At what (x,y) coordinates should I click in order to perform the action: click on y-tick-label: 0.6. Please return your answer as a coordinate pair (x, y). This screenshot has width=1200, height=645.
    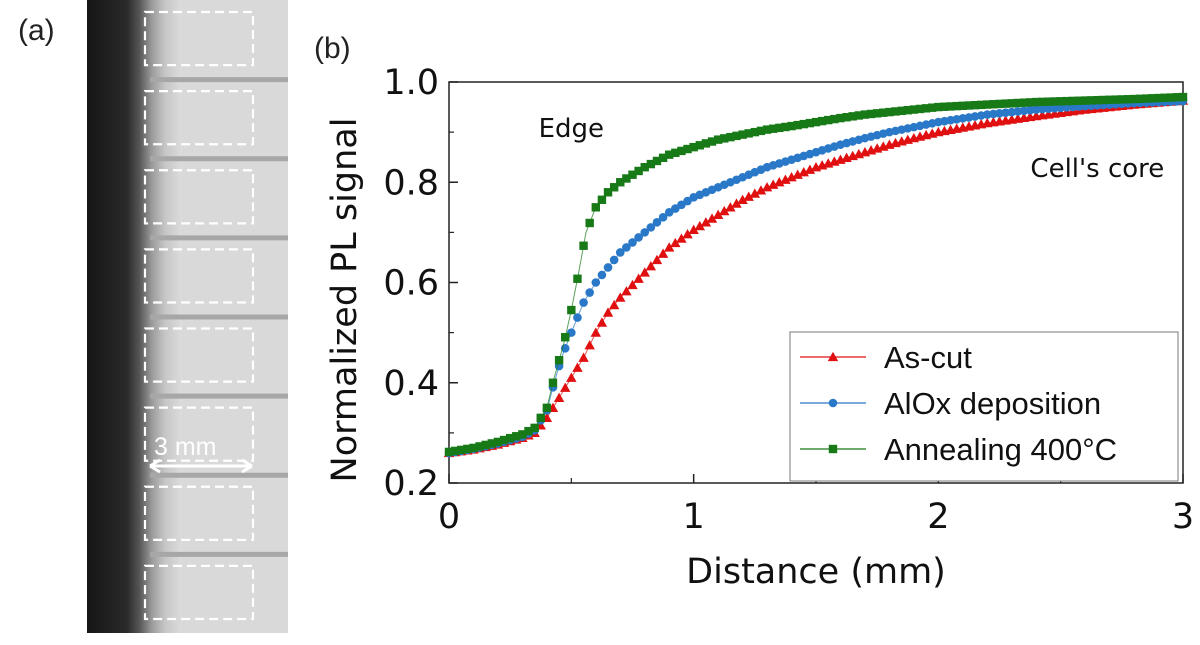
    Looking at the image, I should click on (411, 284).